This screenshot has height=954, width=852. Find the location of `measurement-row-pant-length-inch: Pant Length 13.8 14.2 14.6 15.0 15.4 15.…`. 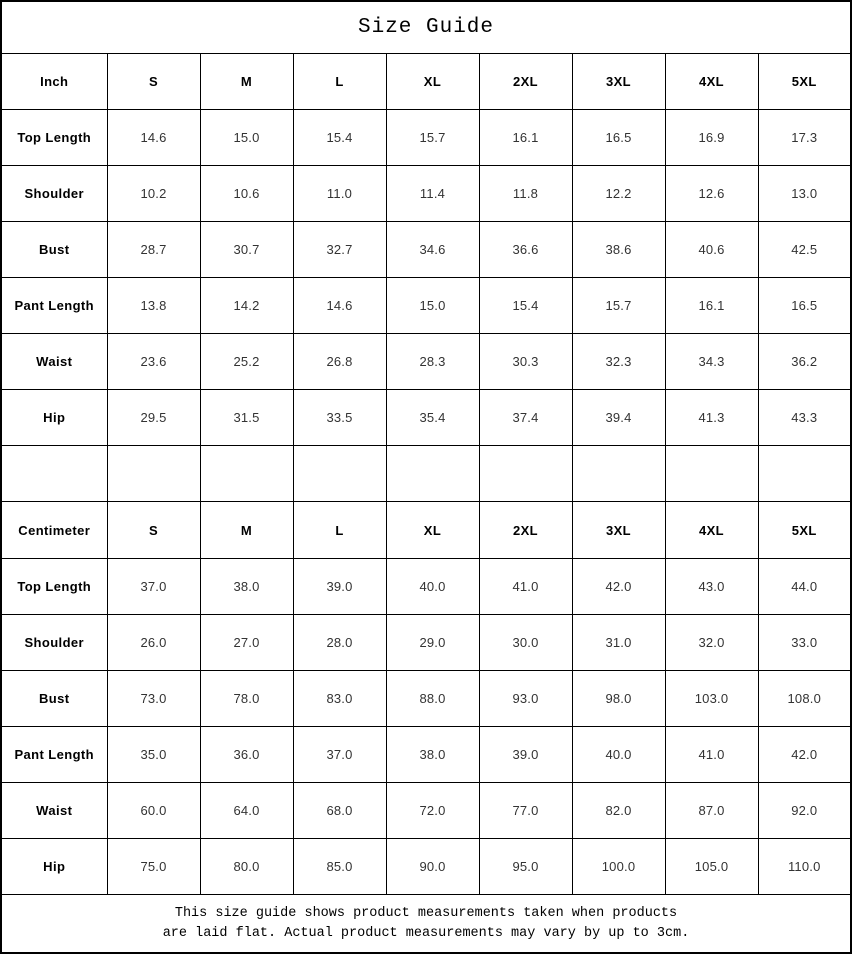

measurement-row-pant-length-inch: Pant Length 13.8 14.2 14.6 15.0 15.4 15.… is located at coordinates (426, 306).